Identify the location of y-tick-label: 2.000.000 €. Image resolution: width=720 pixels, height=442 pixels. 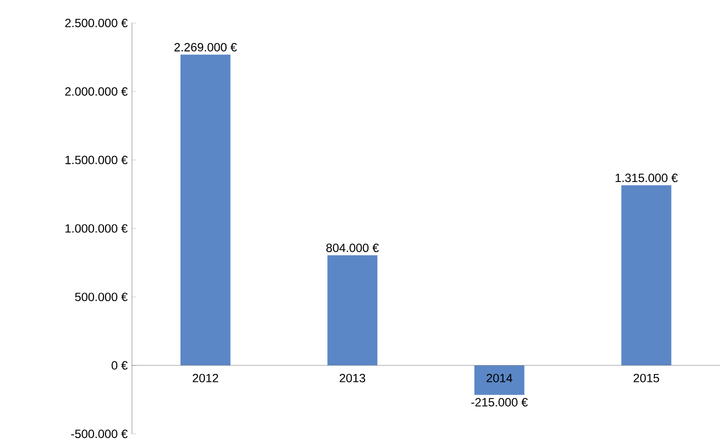
(96, 91).